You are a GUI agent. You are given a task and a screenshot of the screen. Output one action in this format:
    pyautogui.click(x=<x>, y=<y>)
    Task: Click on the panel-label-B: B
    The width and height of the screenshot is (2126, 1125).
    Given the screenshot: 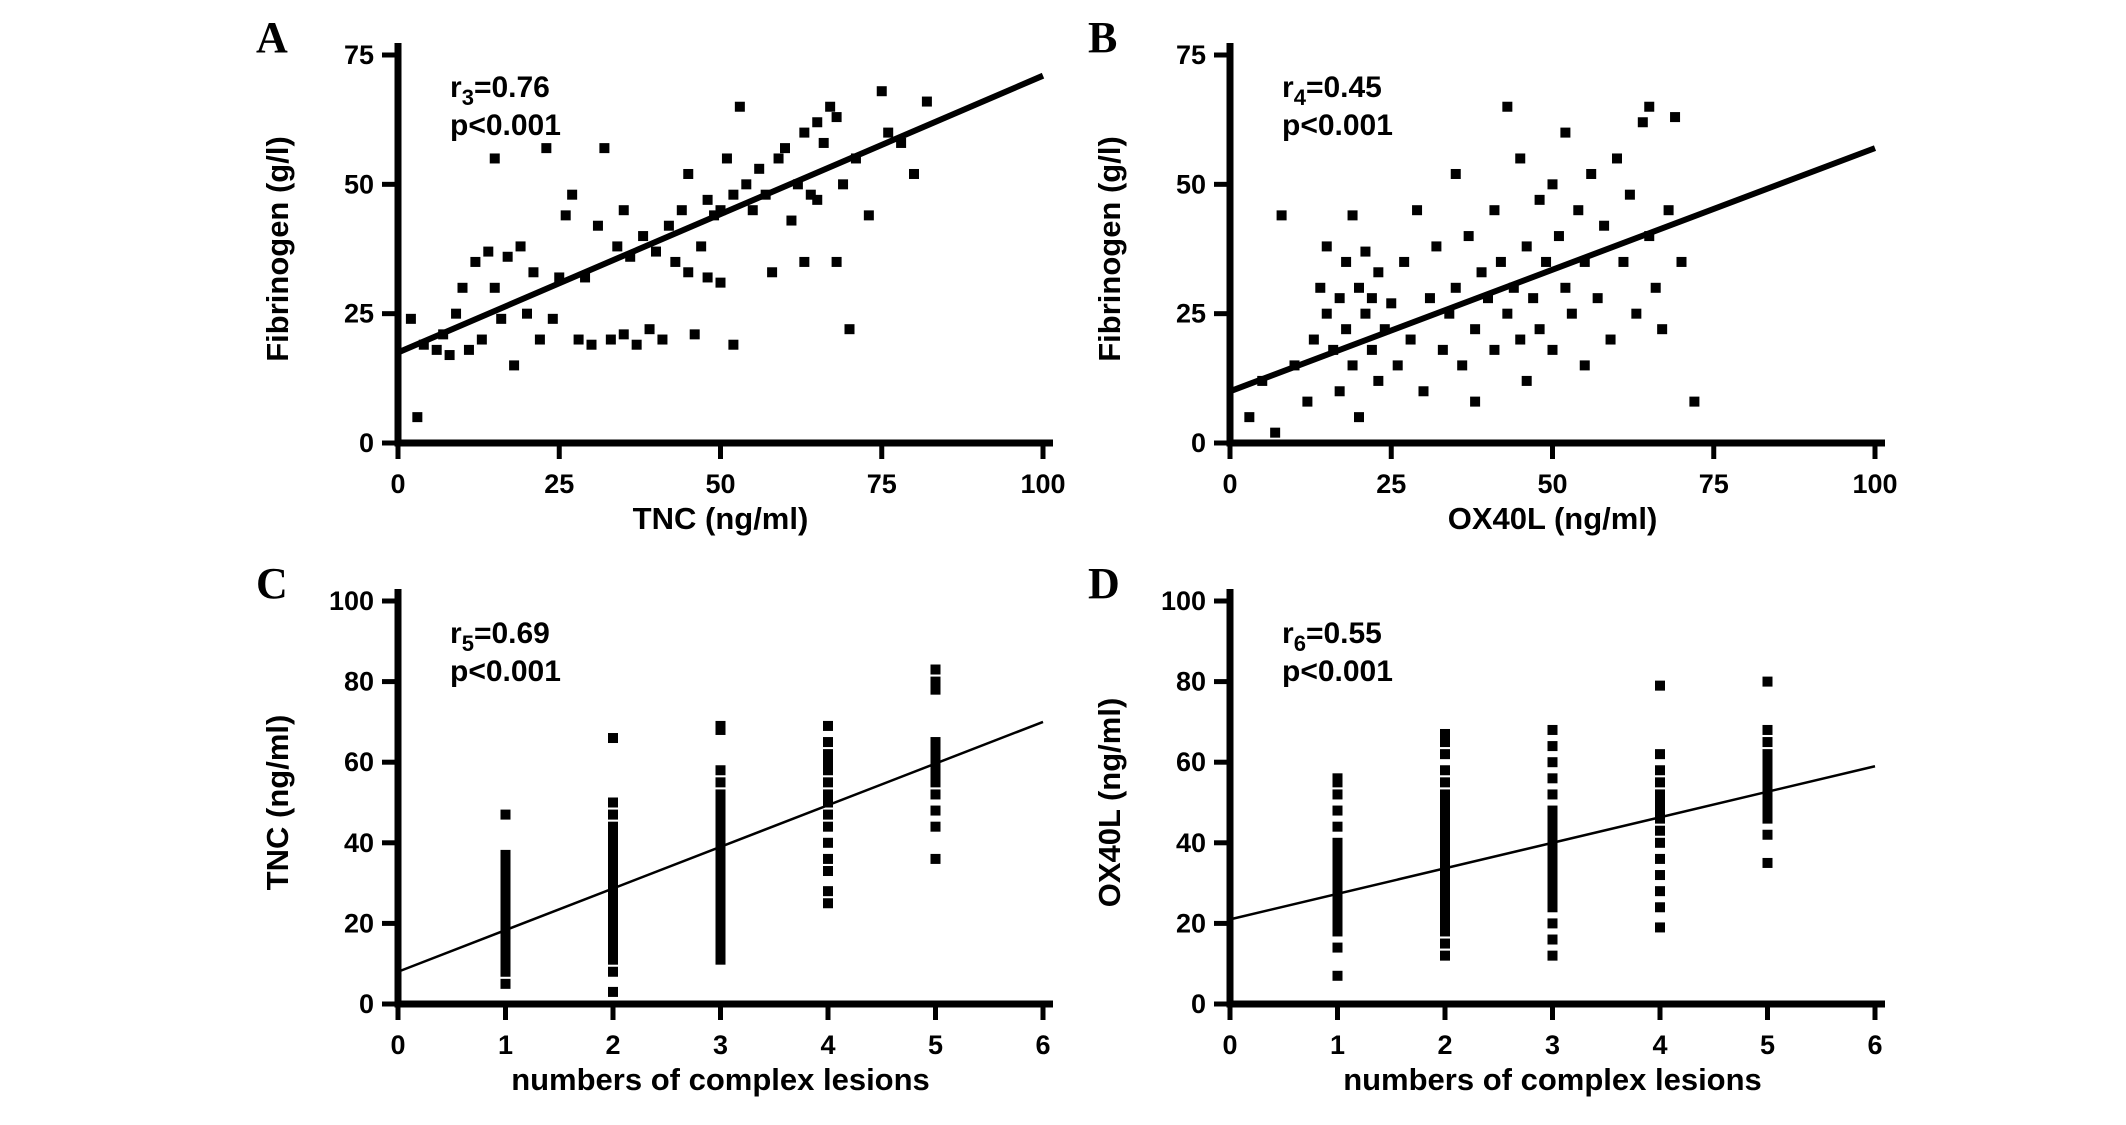 What is the action you would take?
    pyautogui.click(x=1103, y=37)
    